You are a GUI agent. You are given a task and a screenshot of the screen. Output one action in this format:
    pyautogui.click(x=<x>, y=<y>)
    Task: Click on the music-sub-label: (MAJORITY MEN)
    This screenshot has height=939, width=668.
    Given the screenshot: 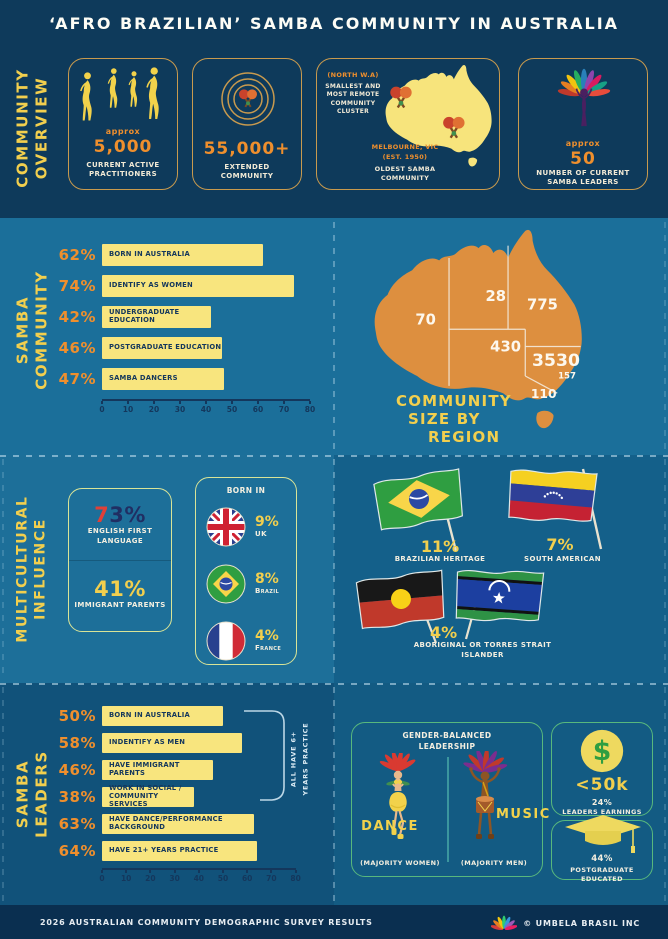 What is the action you would take?
    pyautogui.click(x=494, y=862)
    